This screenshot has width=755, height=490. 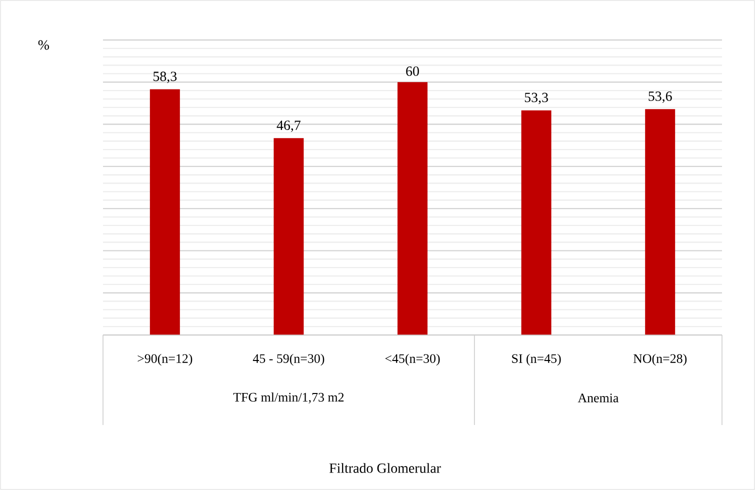 I want to click on text: TFG ml/min/1,73 m2, so click(x=288, y=398).